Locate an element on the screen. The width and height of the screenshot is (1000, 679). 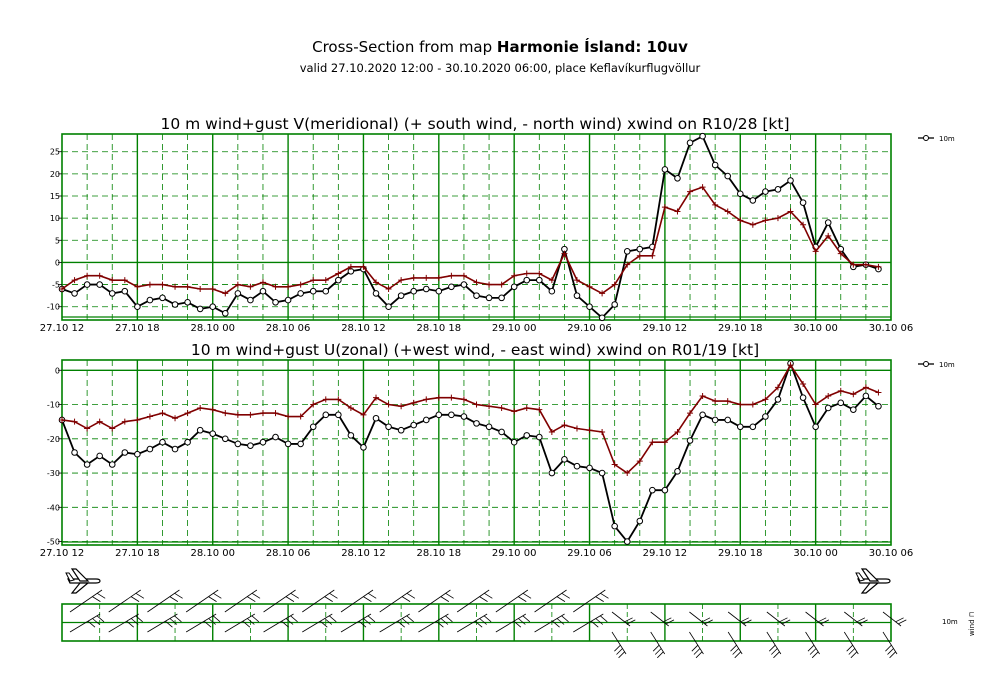
x-tick-label: 30.10 06 is located at coordinates (891, 328).